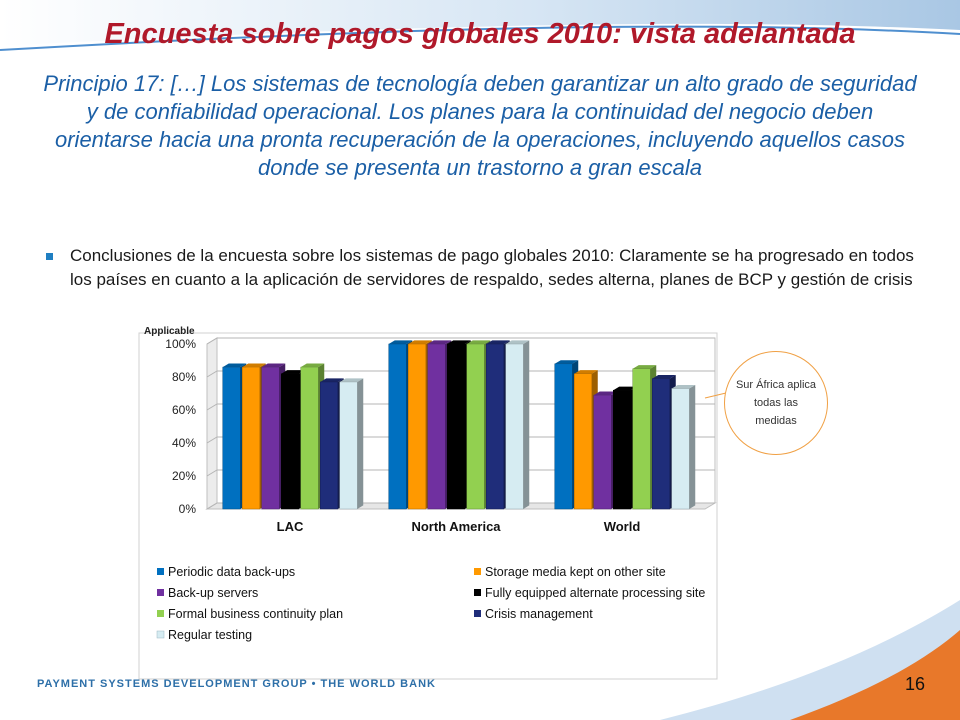 The width and height of the screenshot is (960, 720). I want to click on callout-bubble: Sur África aplica todas las medidas, so click(776, 403).